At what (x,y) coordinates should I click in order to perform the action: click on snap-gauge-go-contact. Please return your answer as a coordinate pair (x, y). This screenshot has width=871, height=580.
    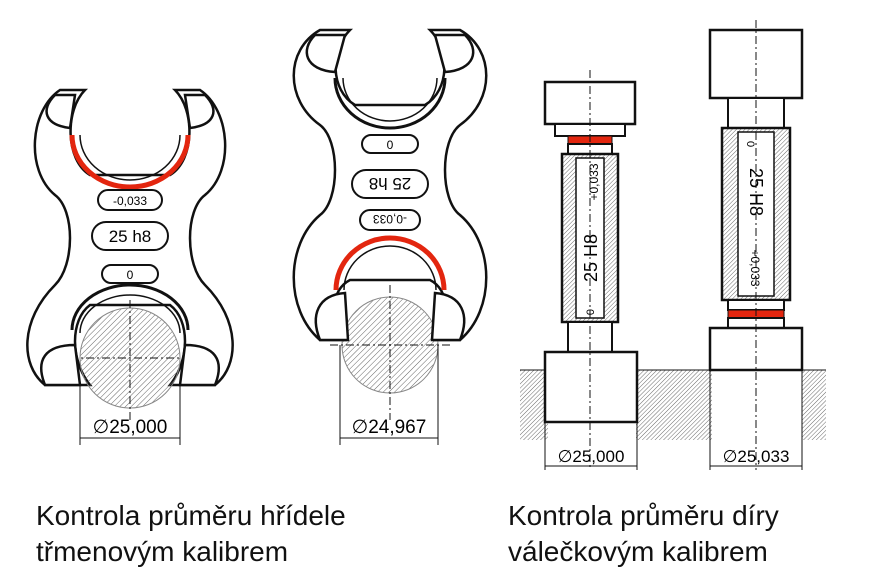
    Looking at the image, I should click on (130, 162).